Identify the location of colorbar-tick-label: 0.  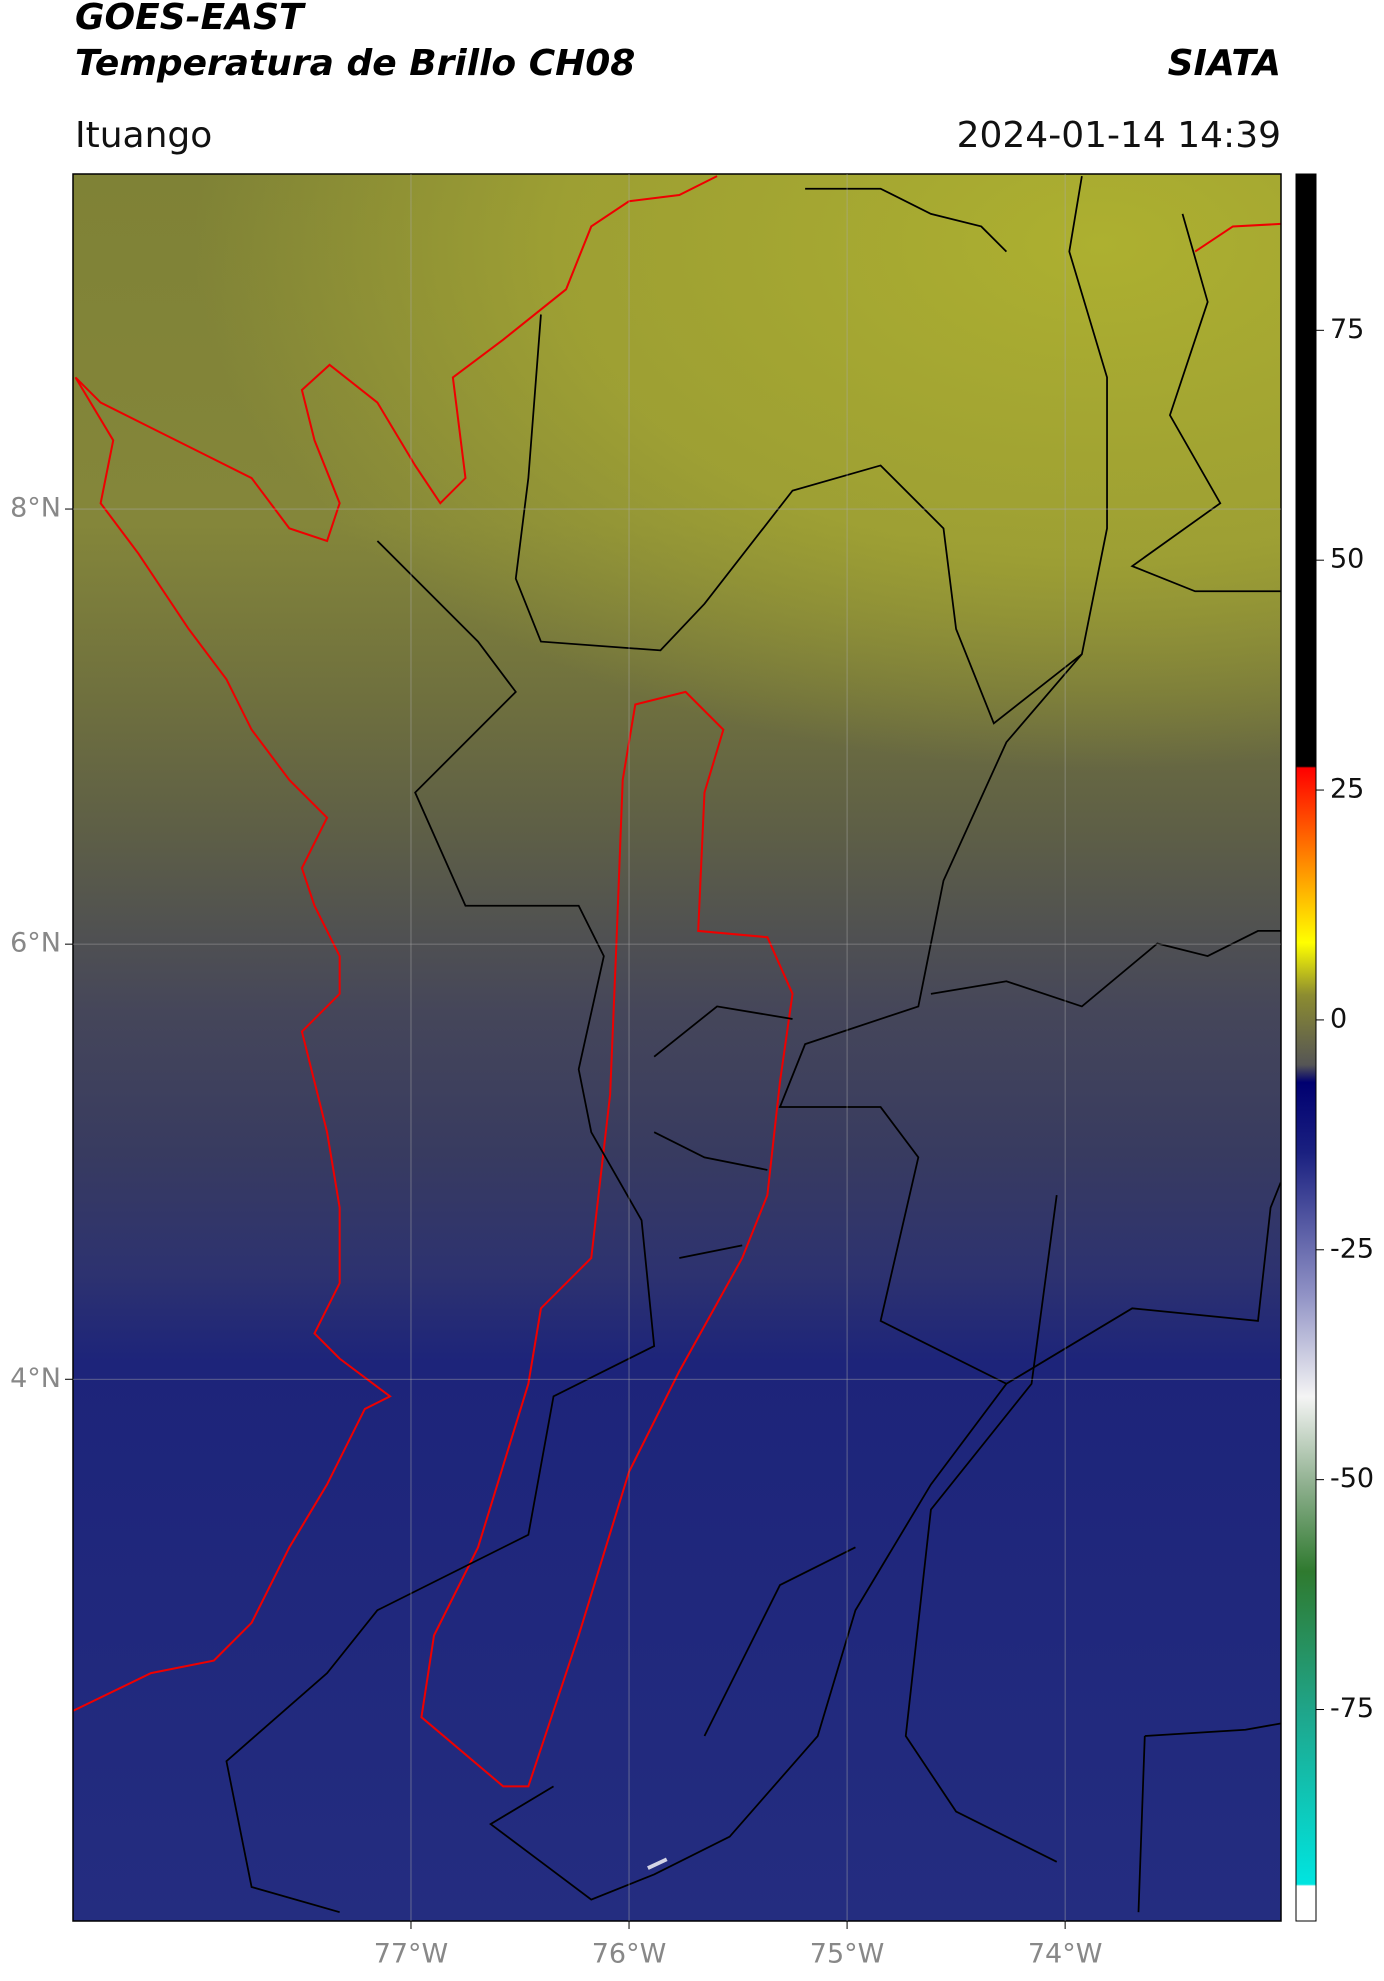
(1338, 1018).